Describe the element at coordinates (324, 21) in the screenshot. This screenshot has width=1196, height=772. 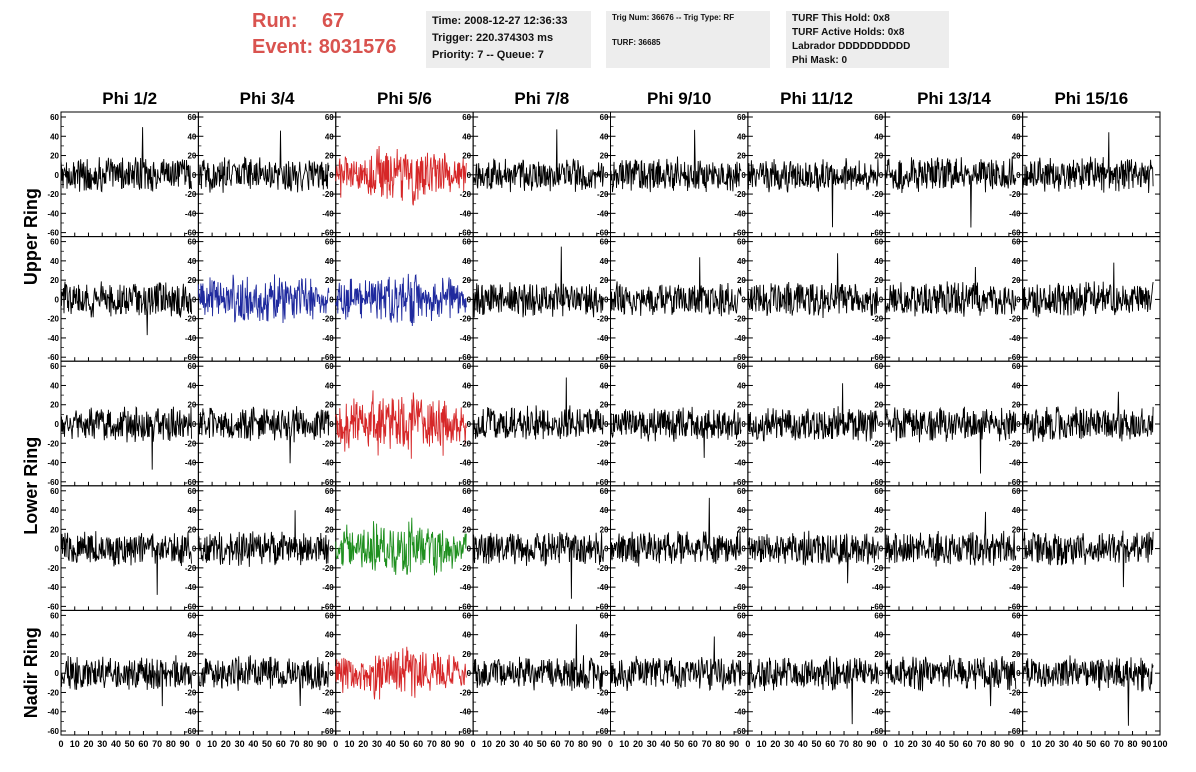
I see `run-line: Run: 67` at that location.